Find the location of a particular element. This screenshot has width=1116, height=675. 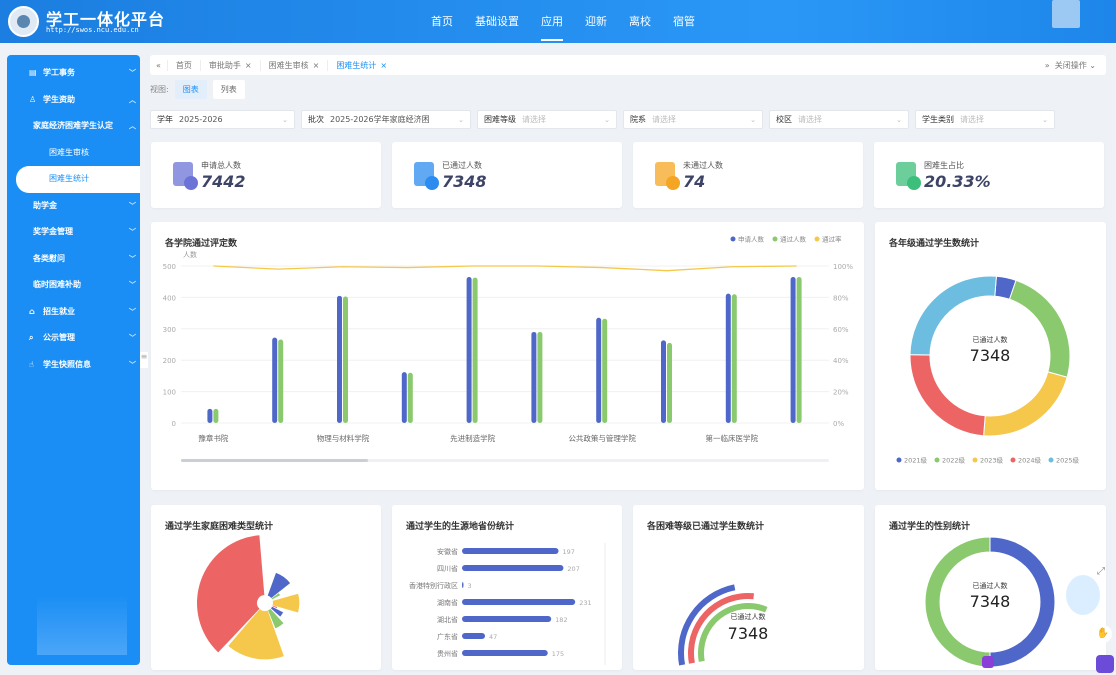

filter-select: 困难等级 请选择 ⌄ is located at coordinates (547, 119).